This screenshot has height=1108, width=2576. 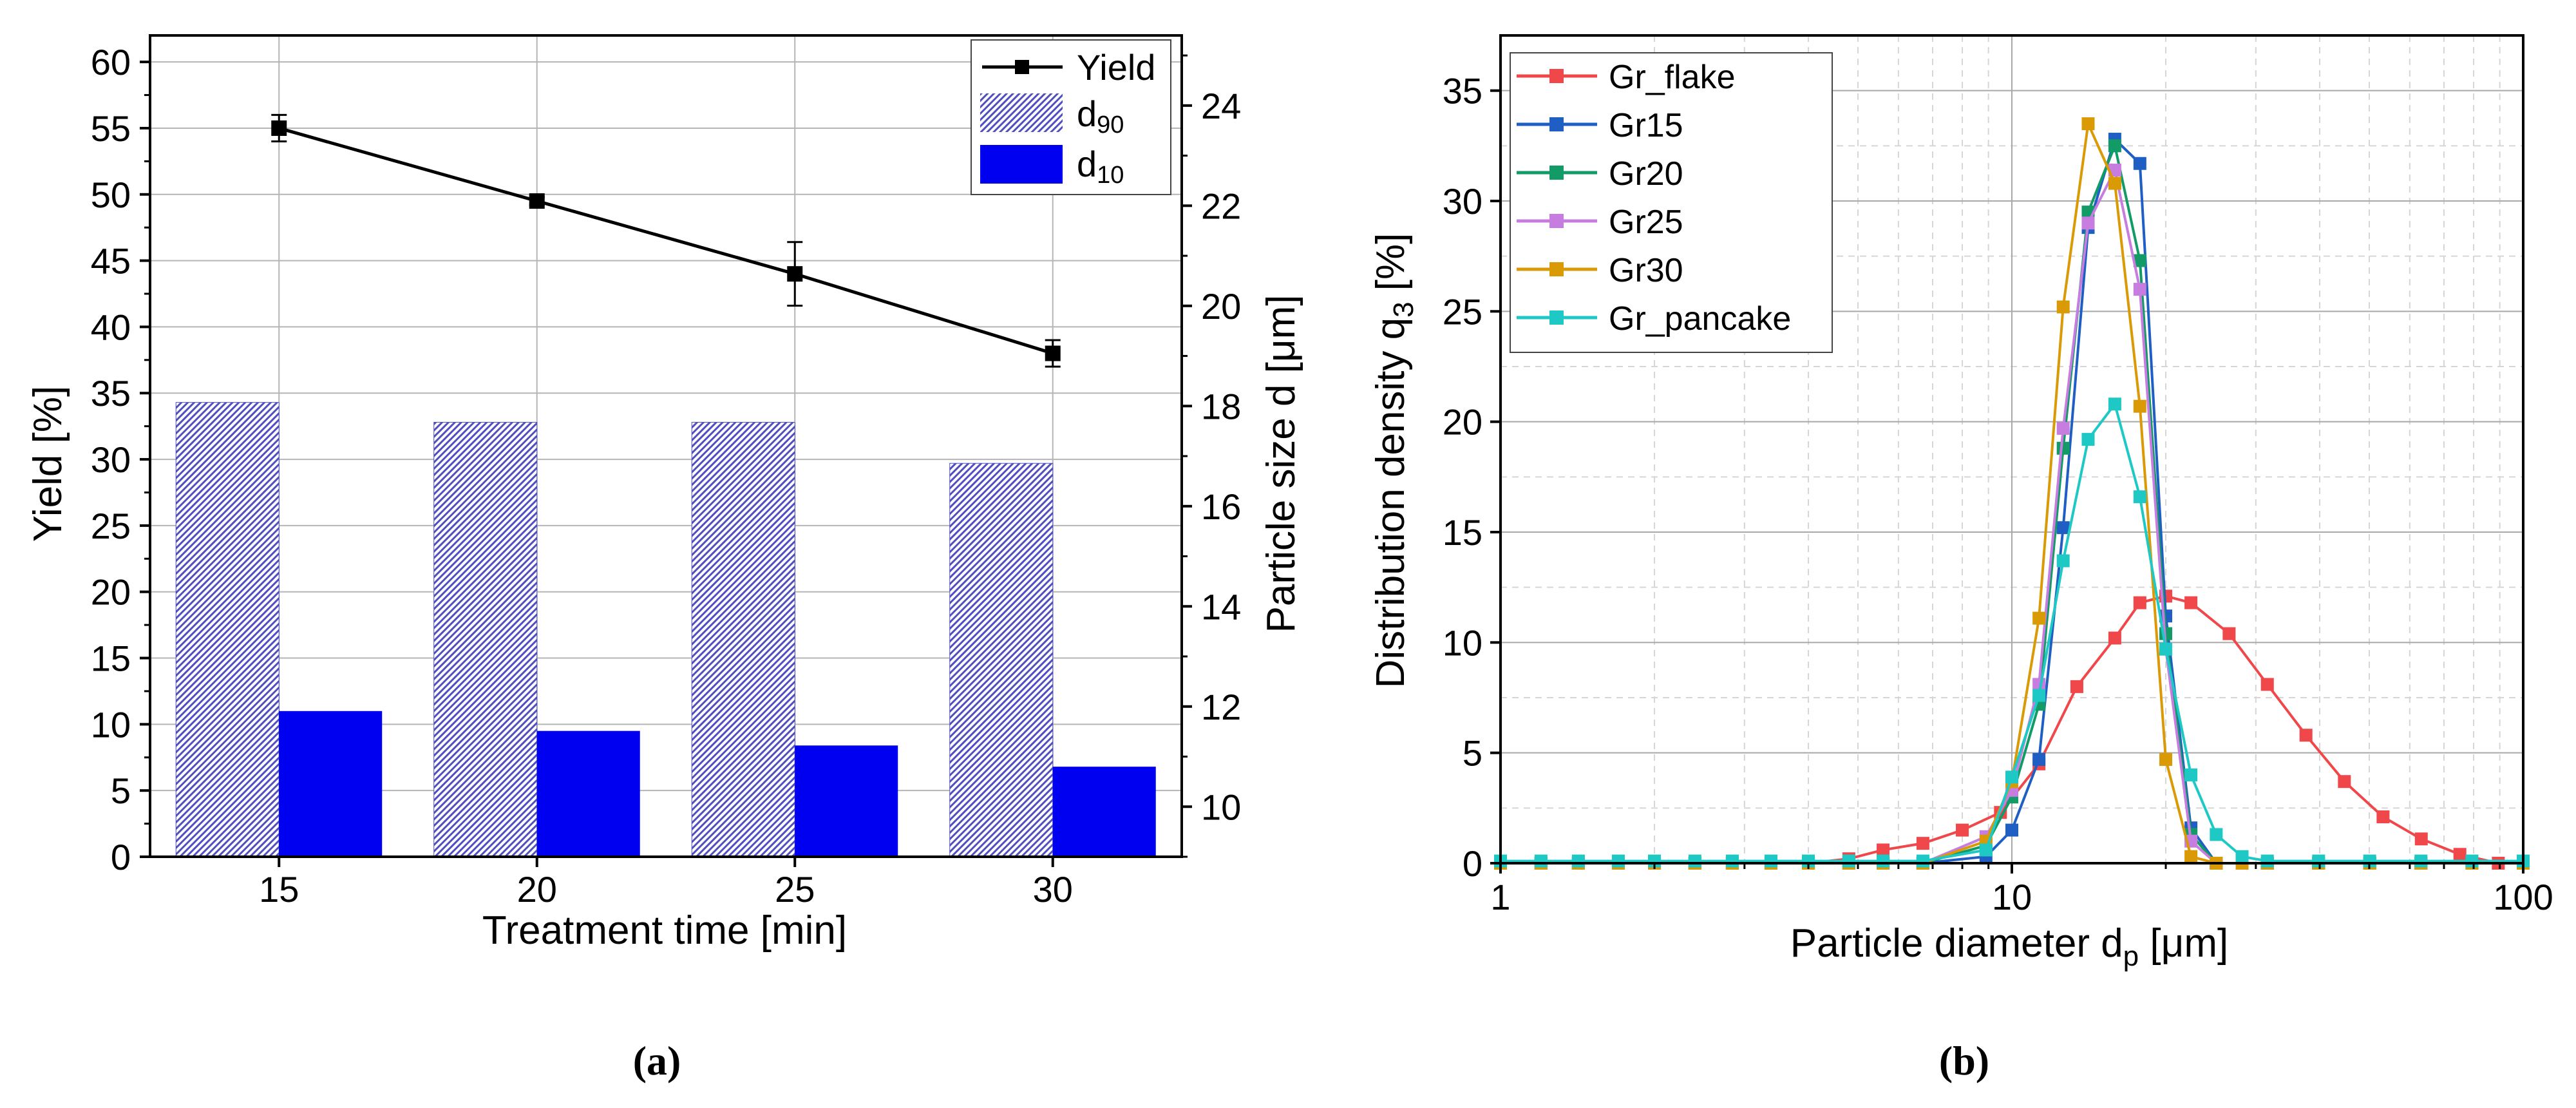 I want to click on y-tick-label: 5, so click(x=1473, y=753).